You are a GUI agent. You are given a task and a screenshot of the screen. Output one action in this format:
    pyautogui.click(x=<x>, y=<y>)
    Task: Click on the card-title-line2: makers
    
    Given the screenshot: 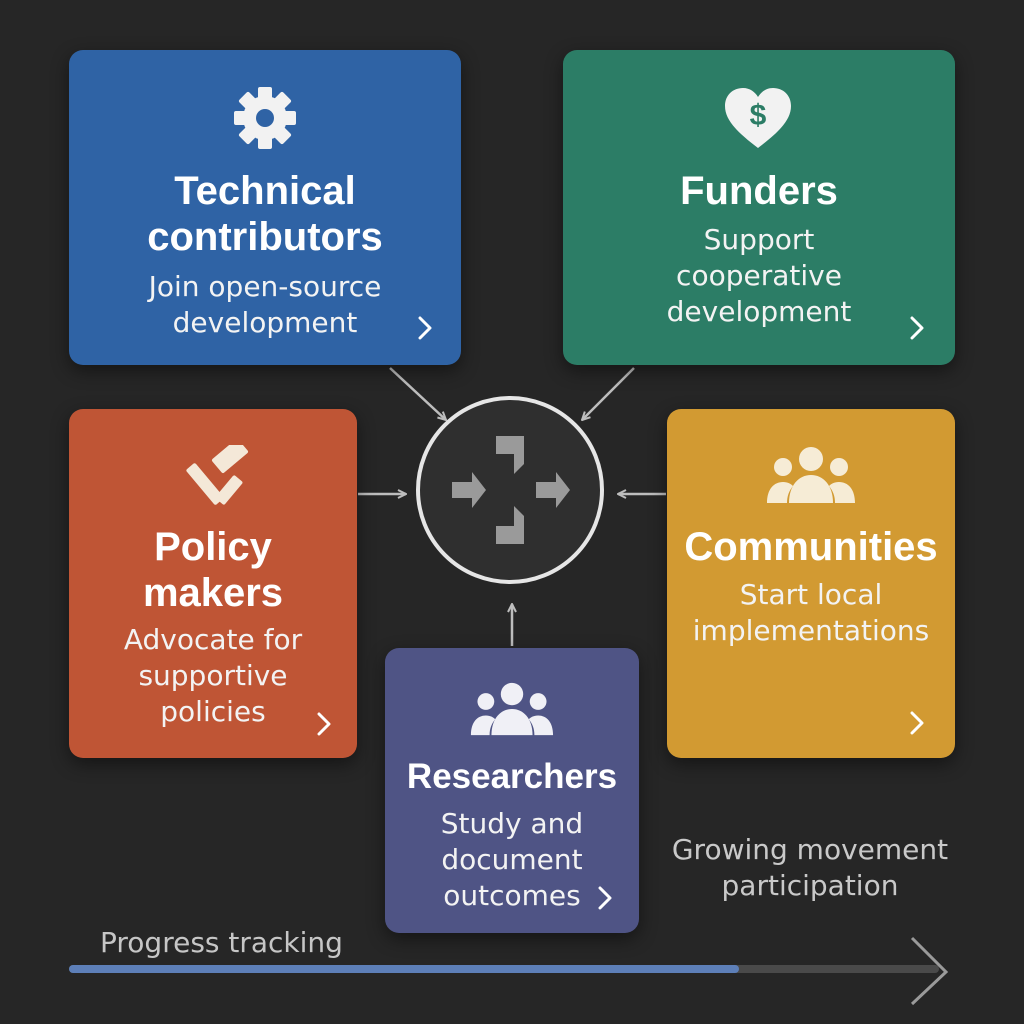 What is the action you would take?
    pyautogui.click(x=213, y=593)
    